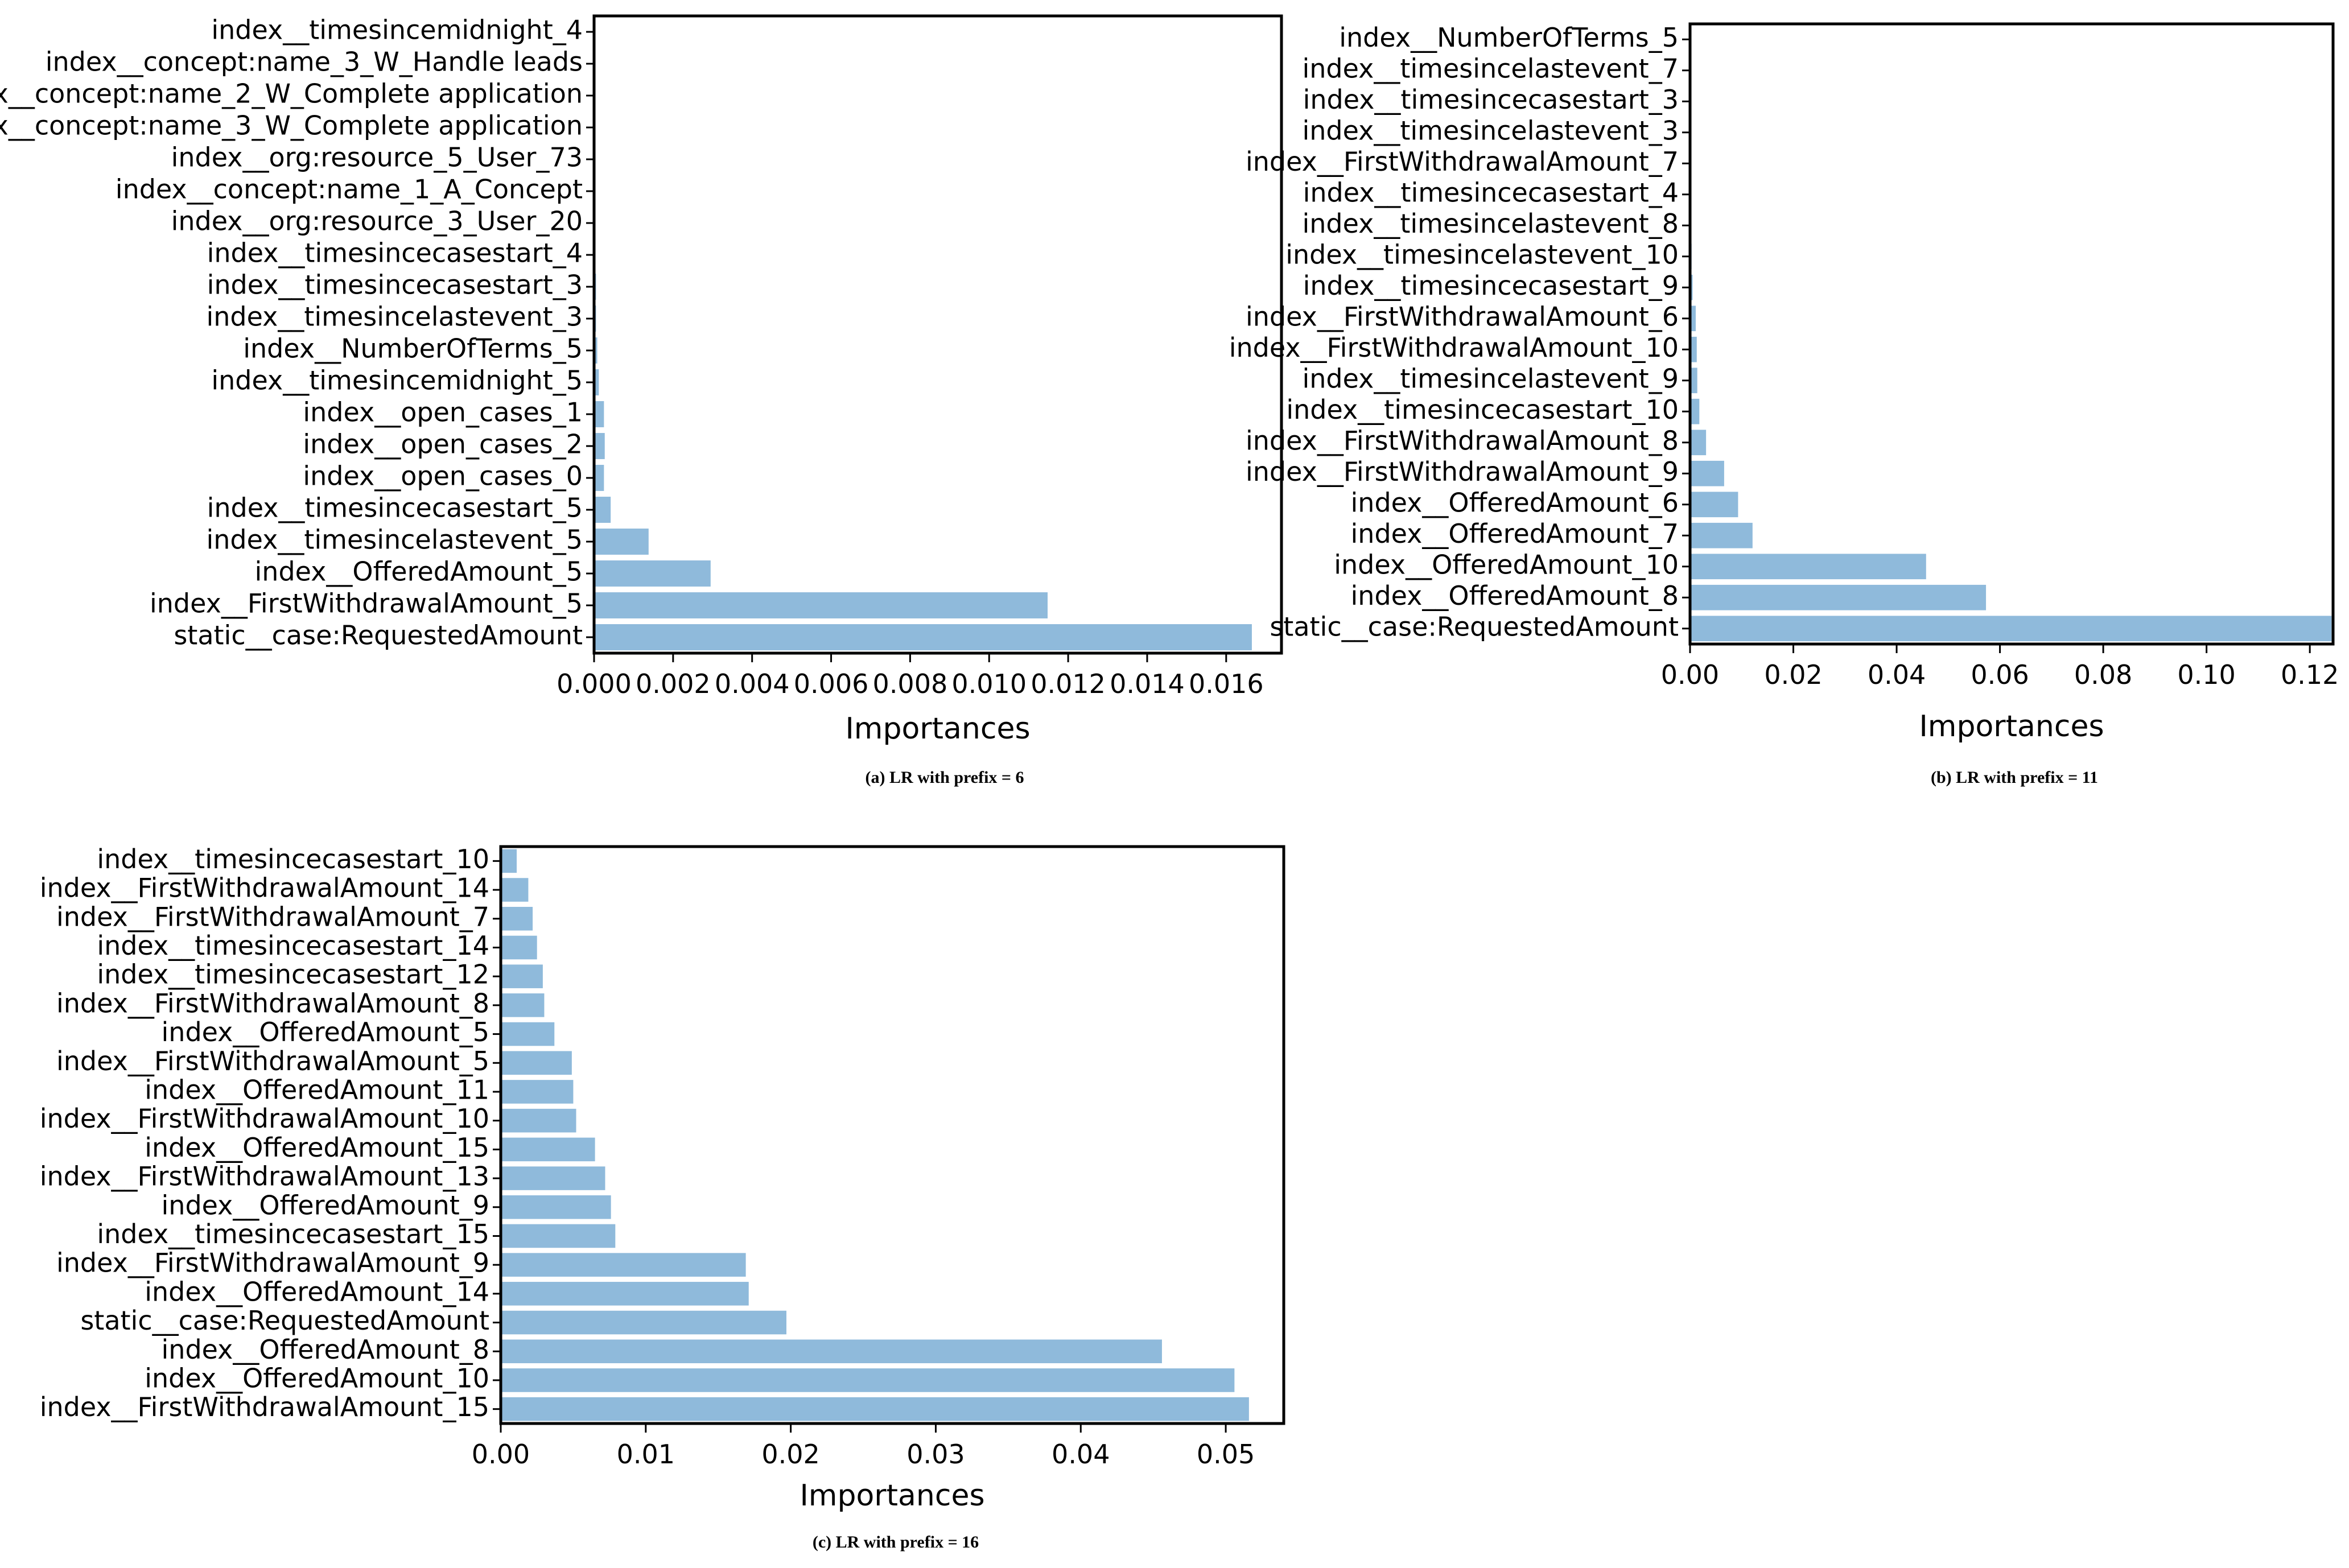 The image size is (2349, 1568). I want to click on category-label: index__timesincecasestart_4, so click(395, 254).